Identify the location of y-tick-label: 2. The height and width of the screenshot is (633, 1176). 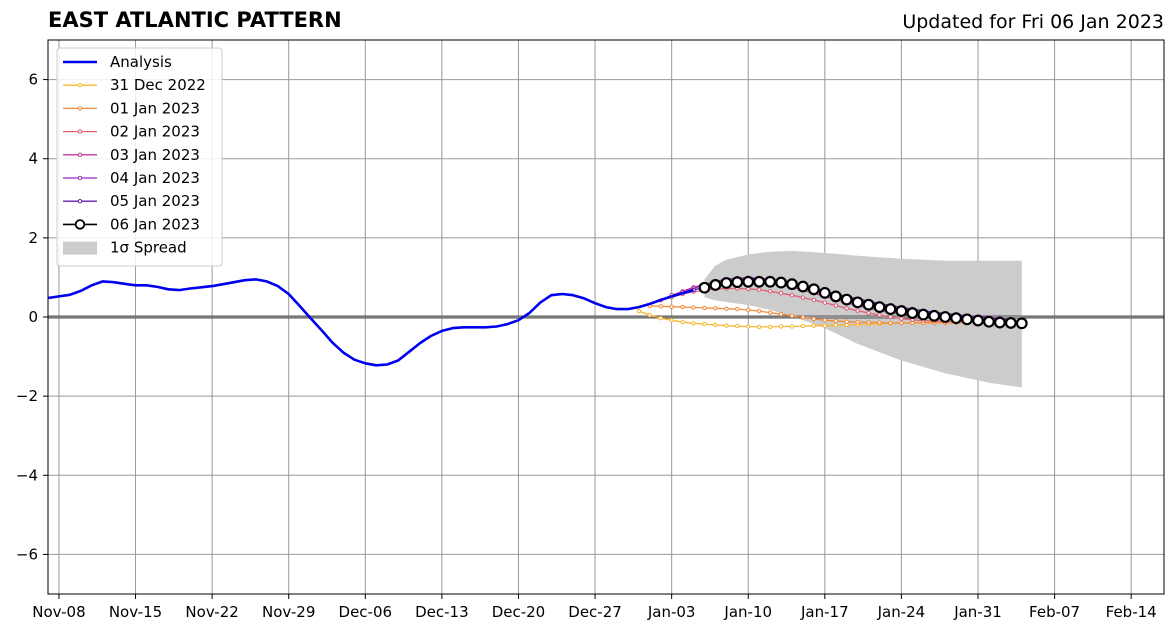
(33, 238).